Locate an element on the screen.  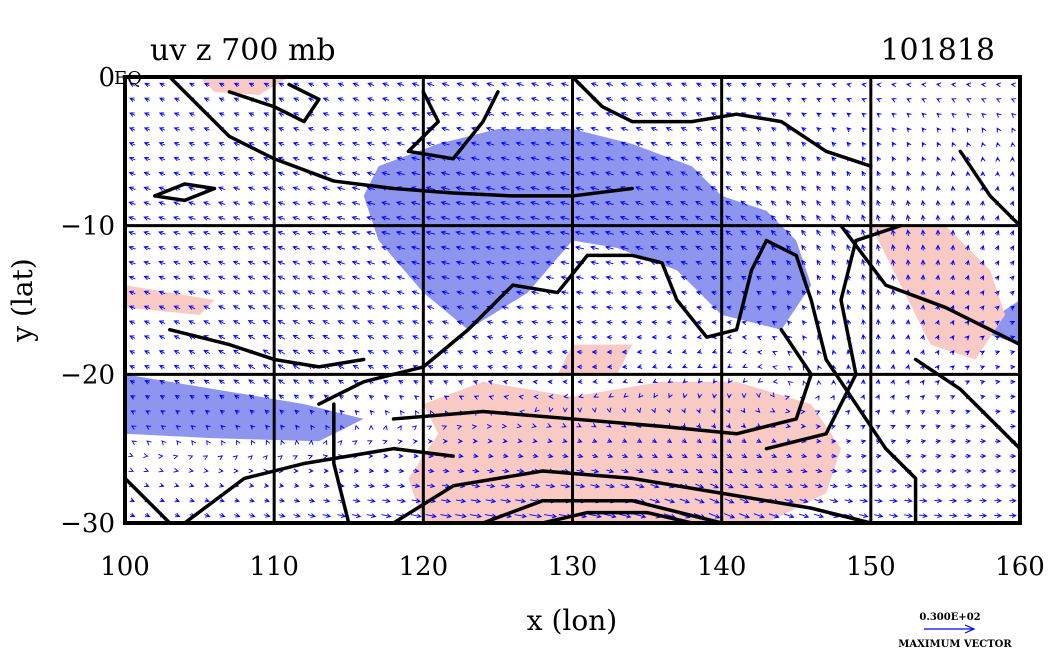
x-tick-label: 160 is located at coordinates (1020, 567).